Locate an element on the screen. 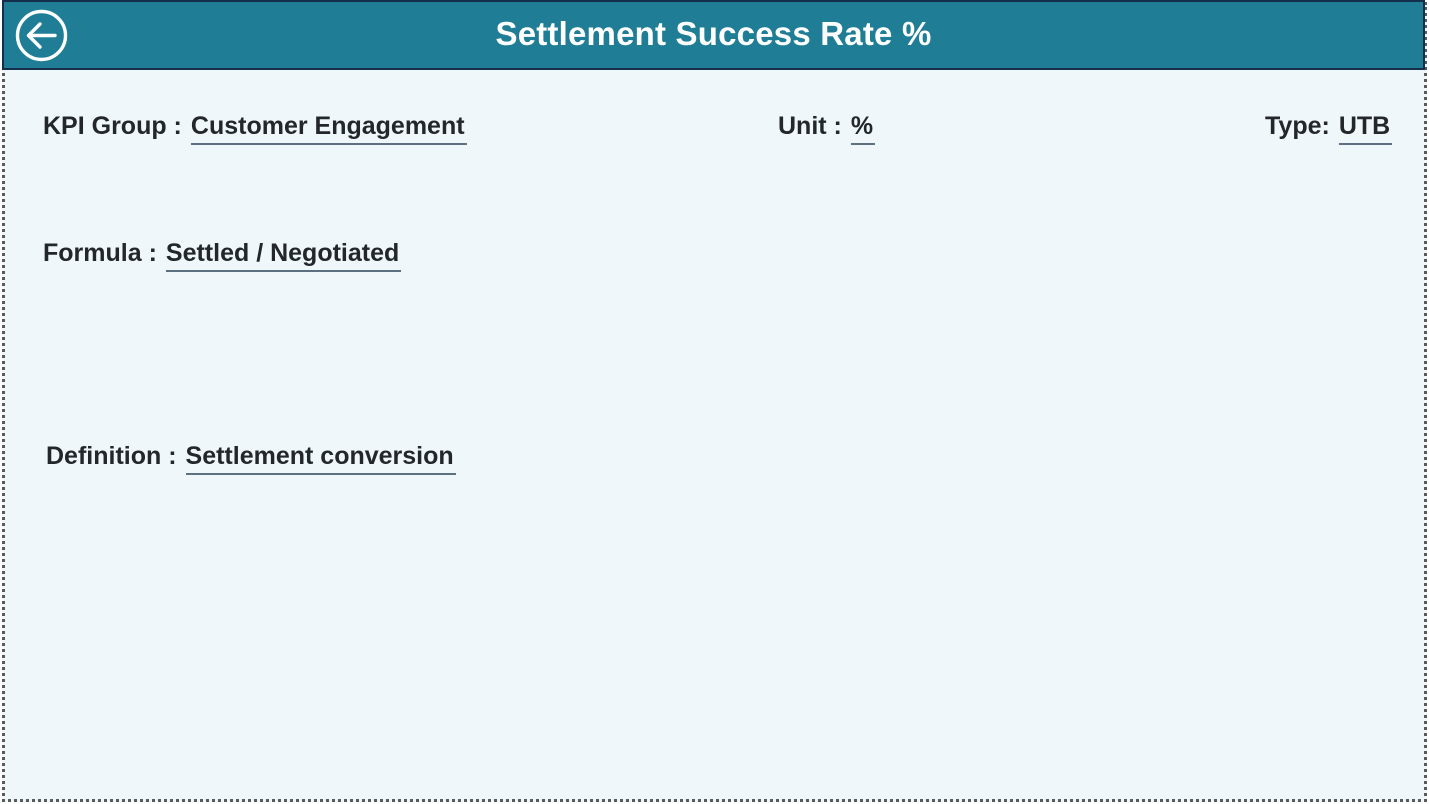 Image resolution: width=1429 pixels, height=804 pixels. formula-value: Settled / Negotiated is located at coordinates (283, 255).